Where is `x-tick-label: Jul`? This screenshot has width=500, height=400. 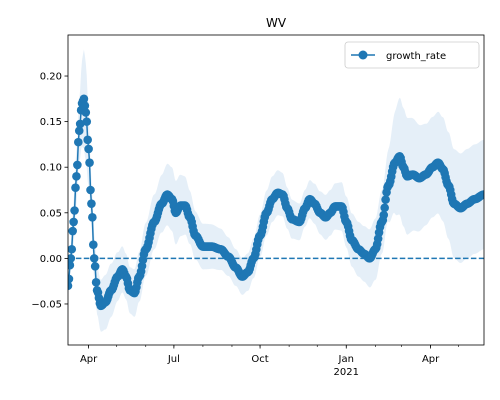
x-tick-label: Jul is located at coordinates (173, 359).